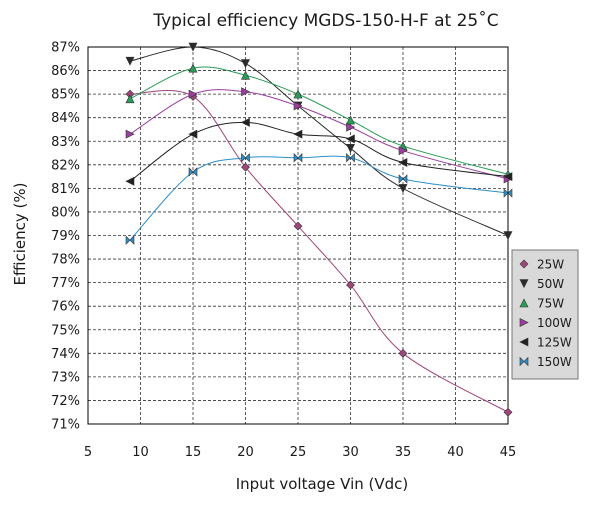 The height and width of the screenshot is (506, 590). Describe the element at coordinates (140, 452) in the screenshot. I see `x-tick-label: 10` at that location.